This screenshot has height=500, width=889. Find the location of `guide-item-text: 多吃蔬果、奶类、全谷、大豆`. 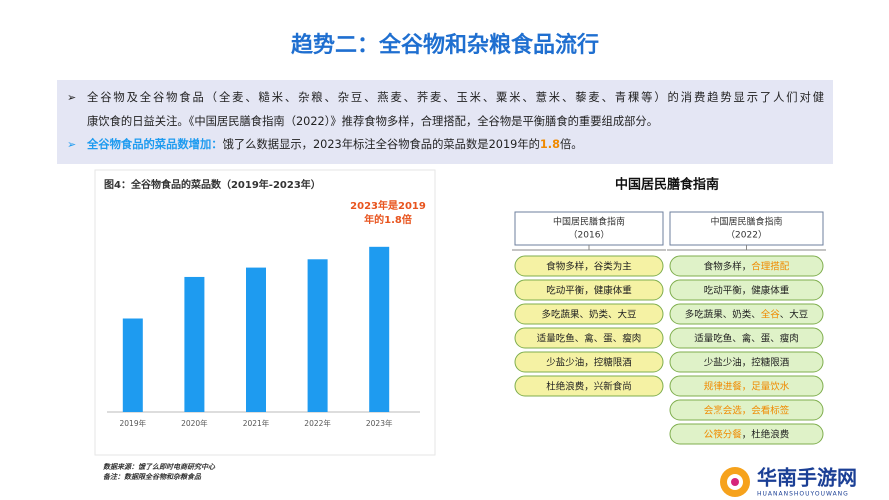

guide-item-text: 多吃蔬果、奶类、全谷、大豆 is located at coordinates (747, 314).